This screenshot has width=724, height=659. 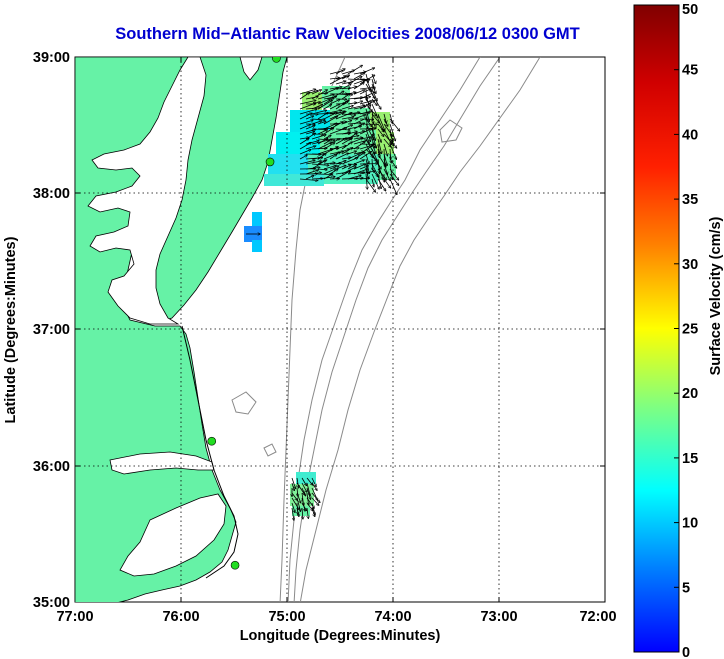 I want to click on lon-tick-labels: 77:00 76:00 75:00 74:00 73:00 72:00, so click(x=336, y=617).